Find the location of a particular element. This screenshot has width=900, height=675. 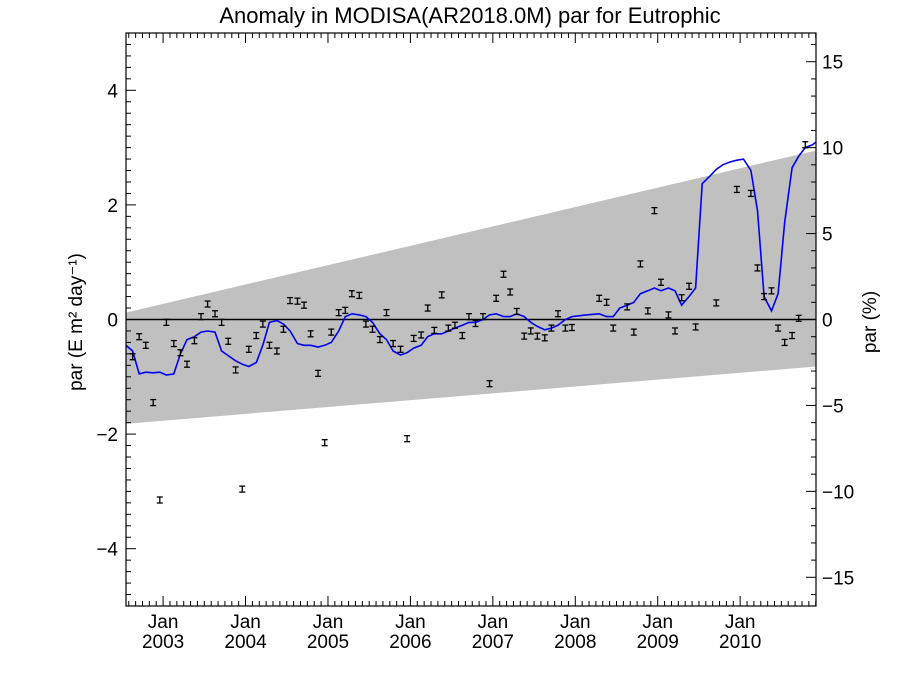

x-tick-label-year: 2006 is located at coordinates (410, 642).